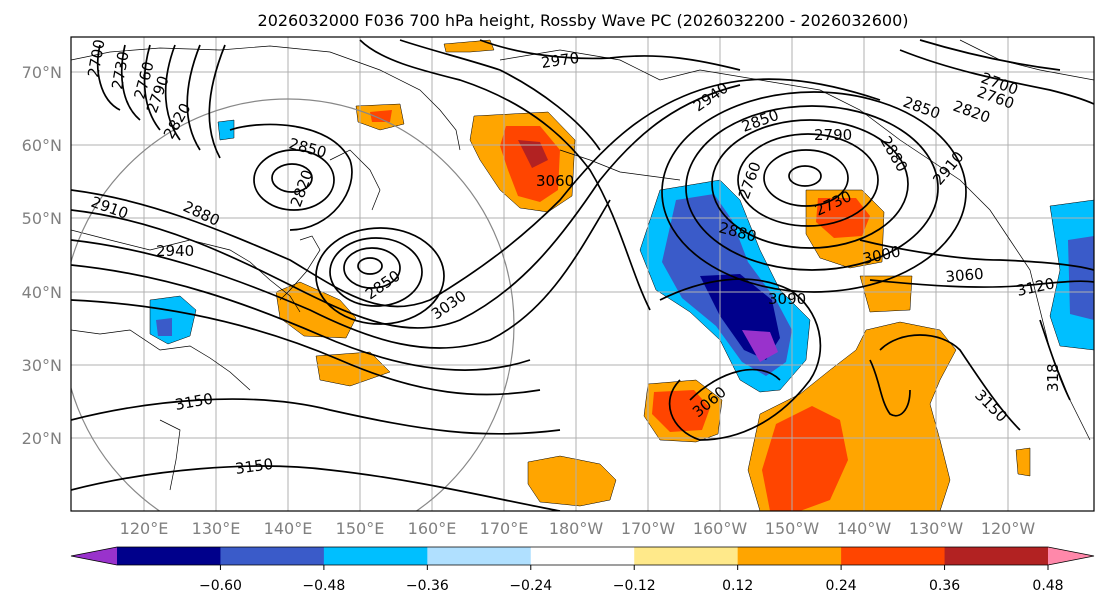  Describe the element at coordinates (144, 528) in the screenshot. I see `lon-label: 120°E` at that location.